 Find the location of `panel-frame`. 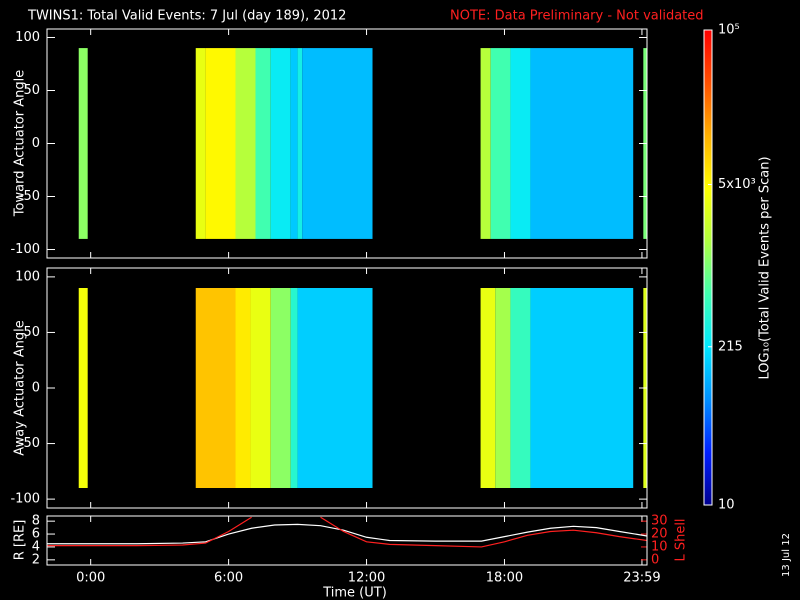

panel-frame is located at coordinates (347, 540).